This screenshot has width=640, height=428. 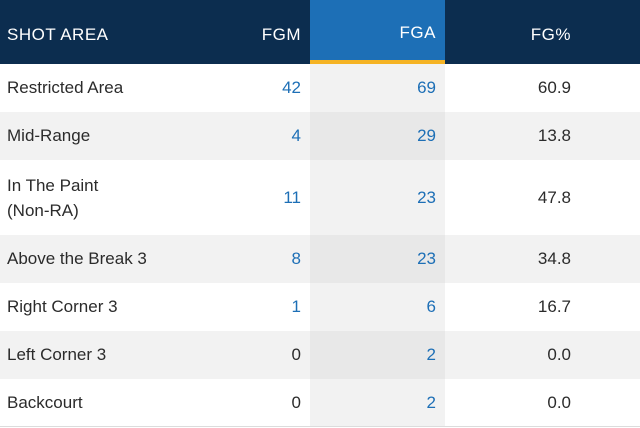 What do you see at coordinates (62, 306) in the screenshot?
I see `cell-shot-area: Right Corner 3` at bounding box center [62, 306].